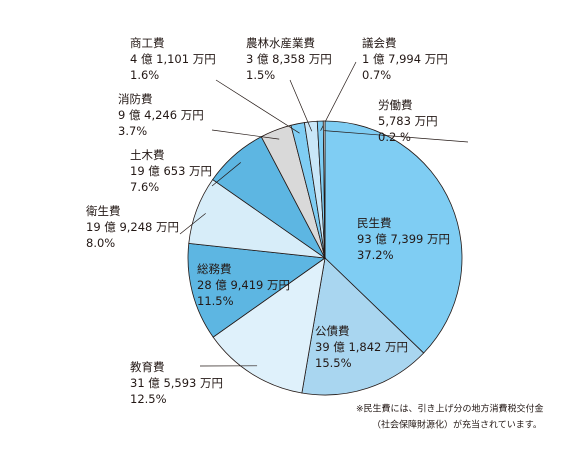  Describe the element at coordinates (332, 331) in the screenshot. I see `category-label: 公債費` at that location.